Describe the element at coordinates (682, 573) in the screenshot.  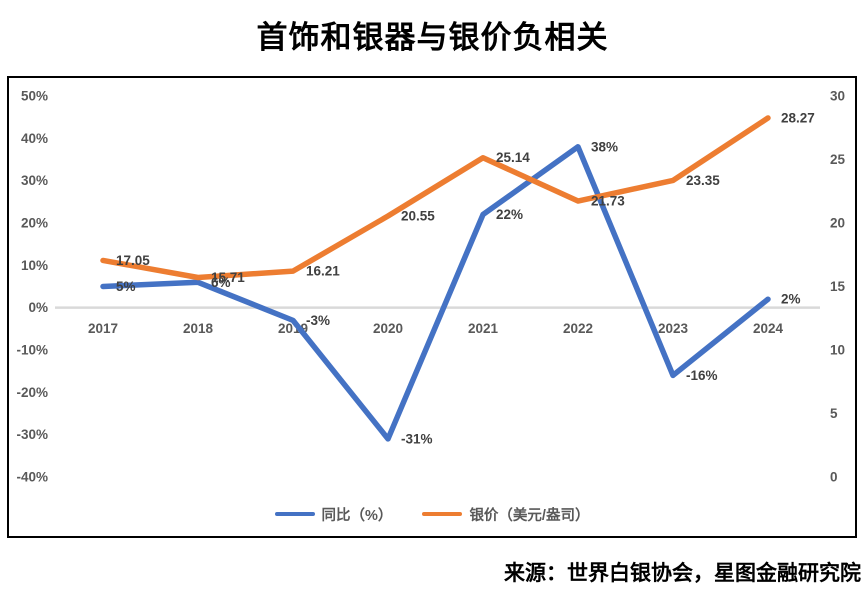
I see `source-note: 来源：世界白银协会，星图金融研究院` at that location.